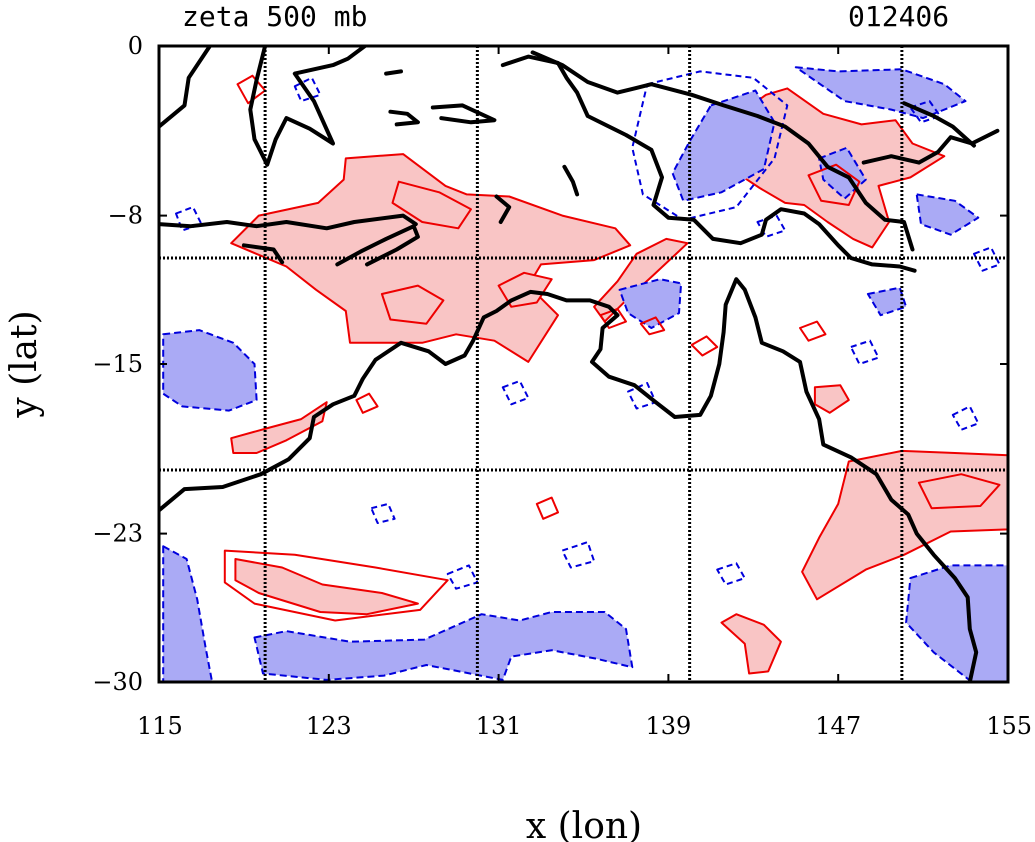  I want to click on neg-gulf, so click(650, 303).